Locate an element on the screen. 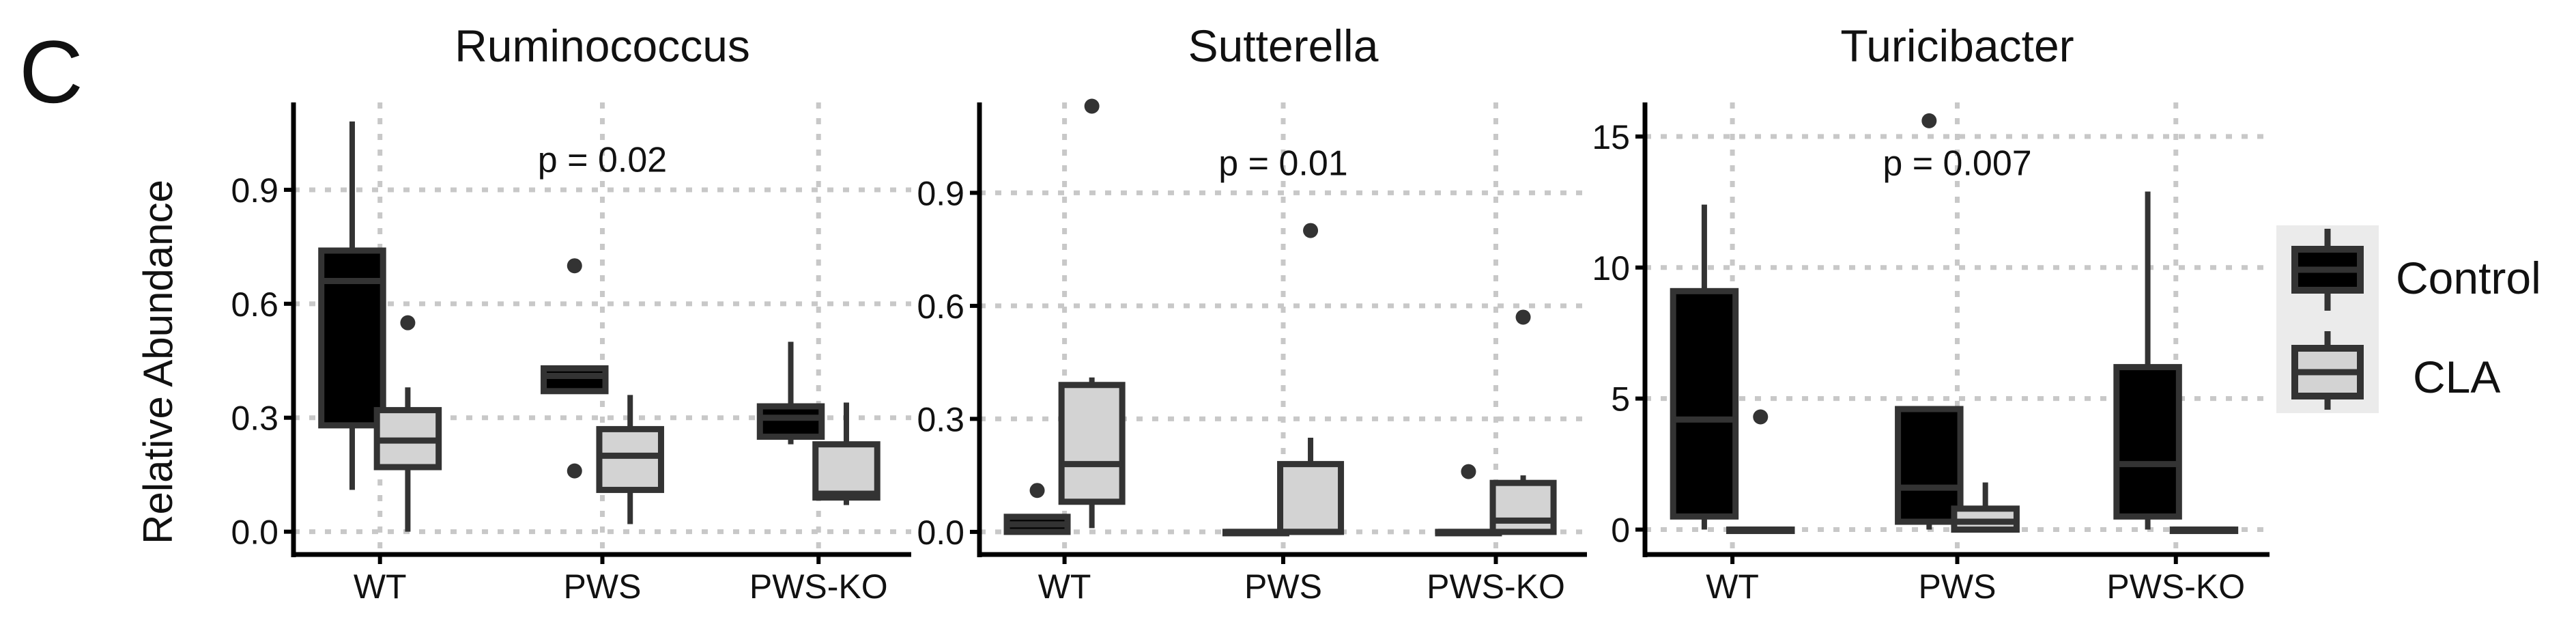  legend-key-control is located at coordinates (2327, 270).